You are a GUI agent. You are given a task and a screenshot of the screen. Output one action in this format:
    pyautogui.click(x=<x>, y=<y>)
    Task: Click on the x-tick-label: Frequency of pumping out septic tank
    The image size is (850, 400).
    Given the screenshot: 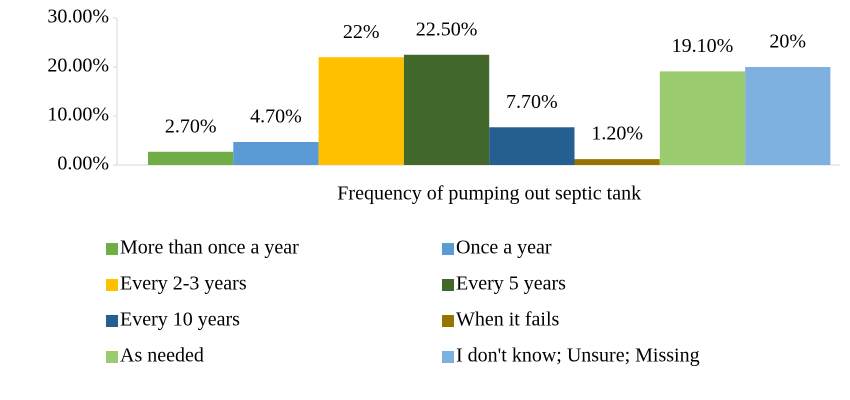 What is the action you would take?
    pyautogui.click(x=489, y=194)
    